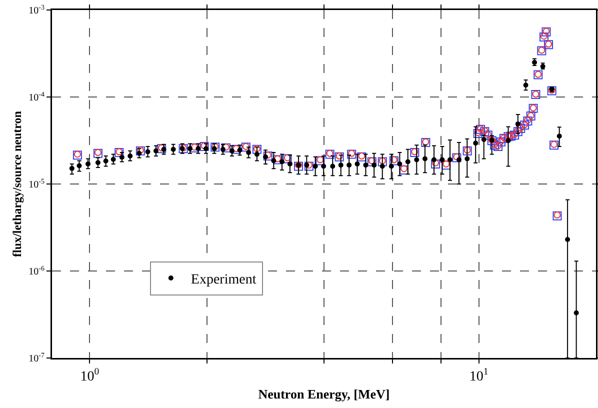 The width and height of the screenshot is (598, 408). What do you see at coordinates (478, 375) in the screenshot?
I see `x-tick-label: 10$^{1}$` at bounding box center [478, 375].